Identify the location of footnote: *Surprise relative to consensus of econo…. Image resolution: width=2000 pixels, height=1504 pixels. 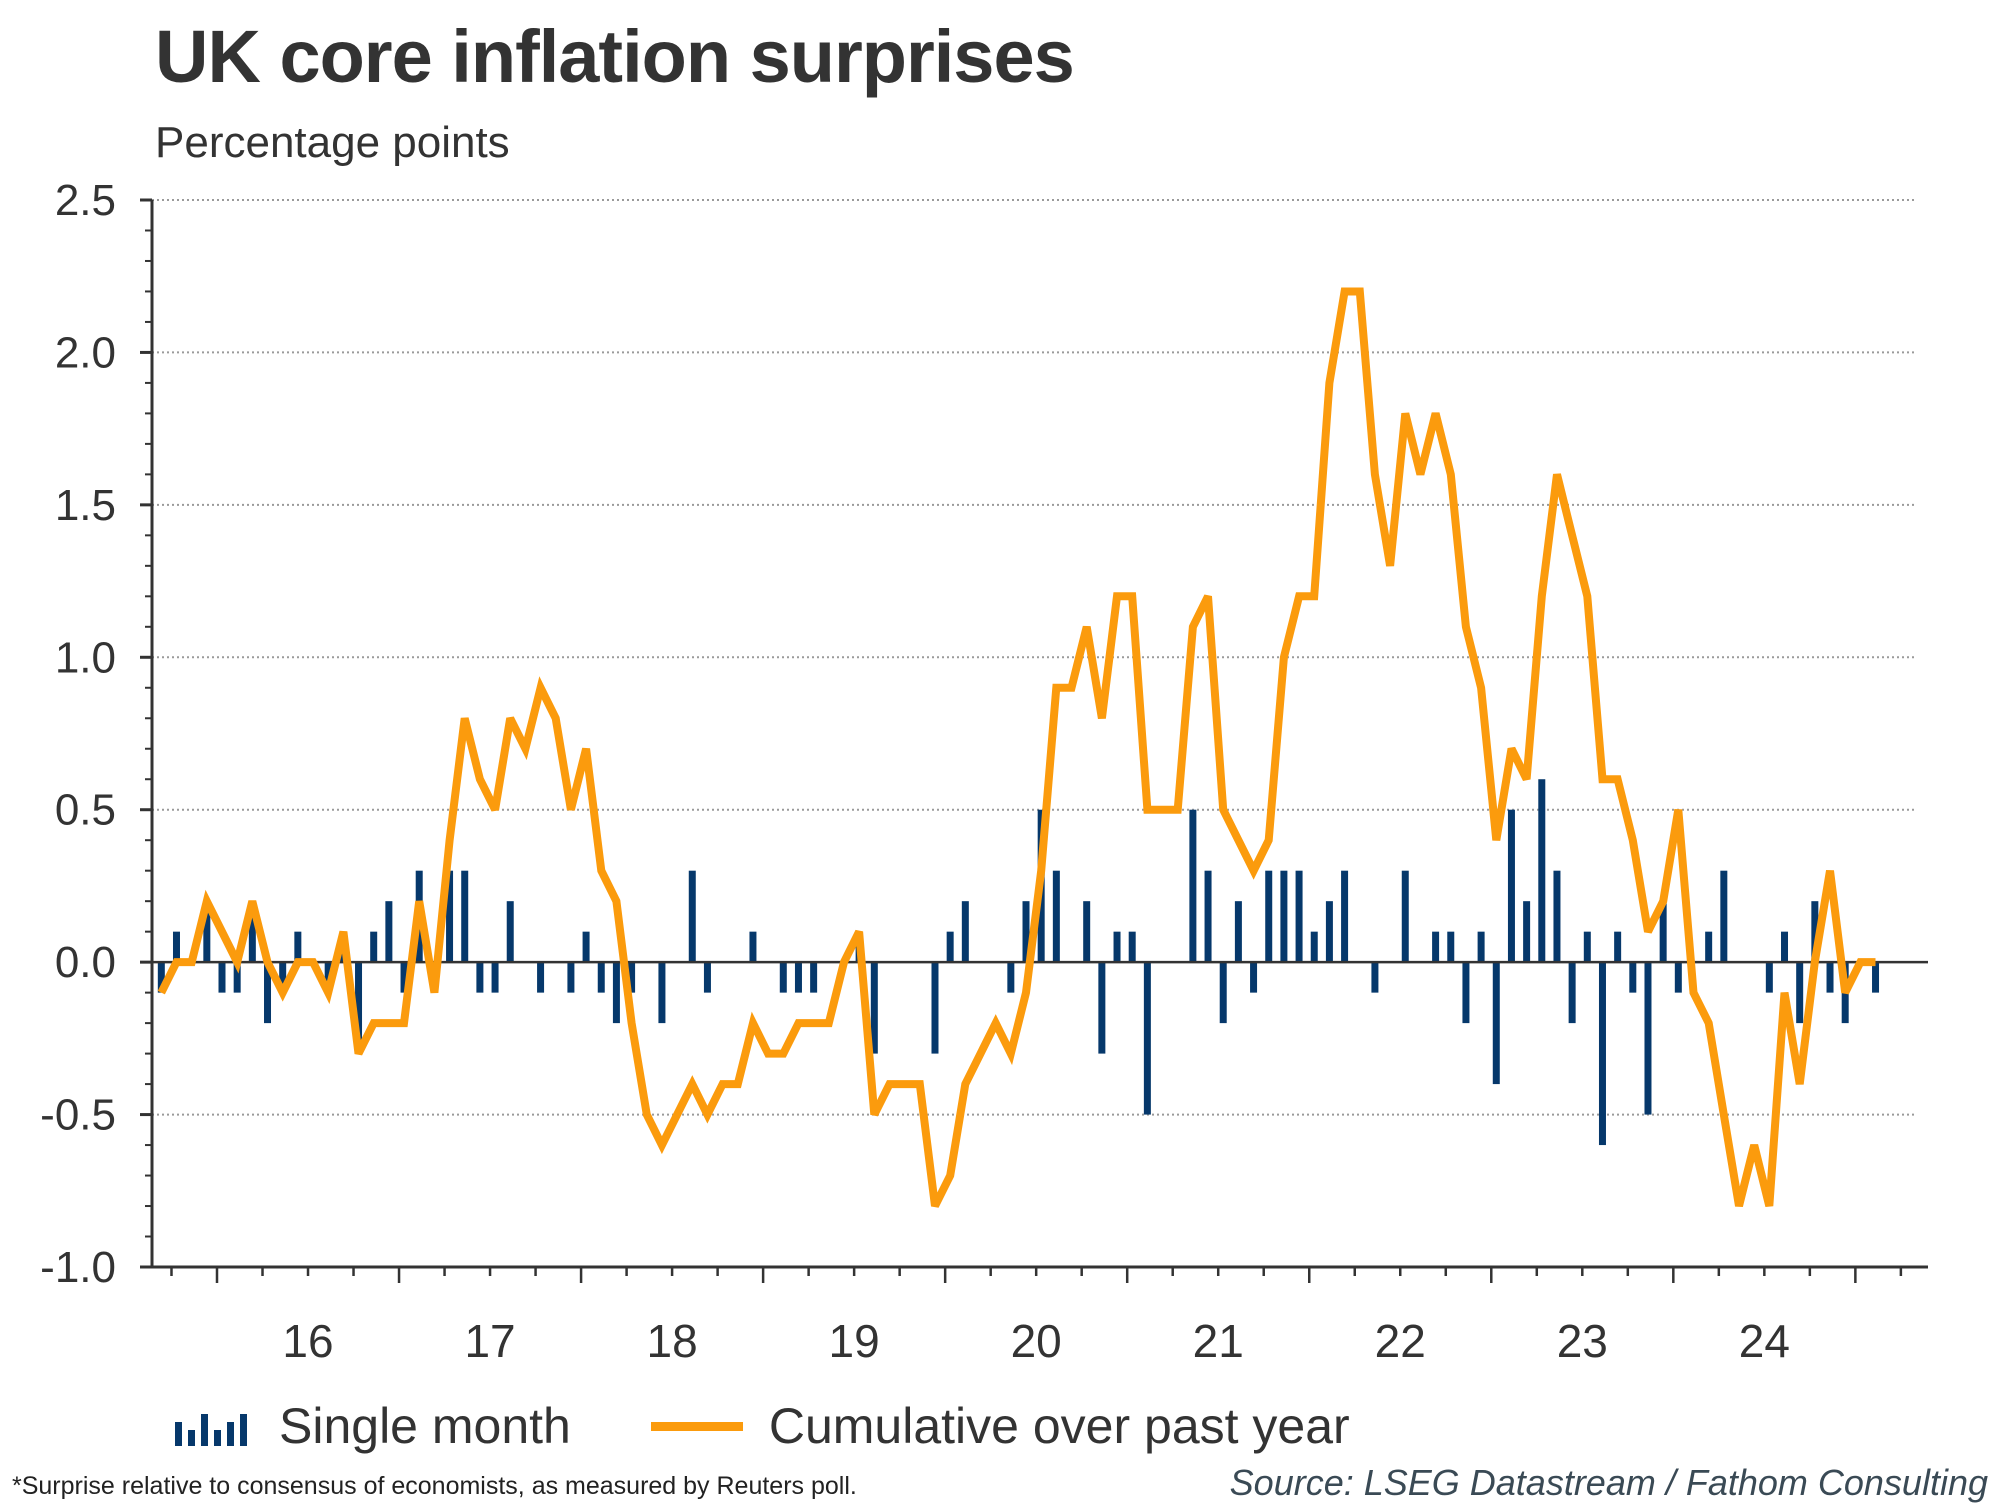
(434, 1486).